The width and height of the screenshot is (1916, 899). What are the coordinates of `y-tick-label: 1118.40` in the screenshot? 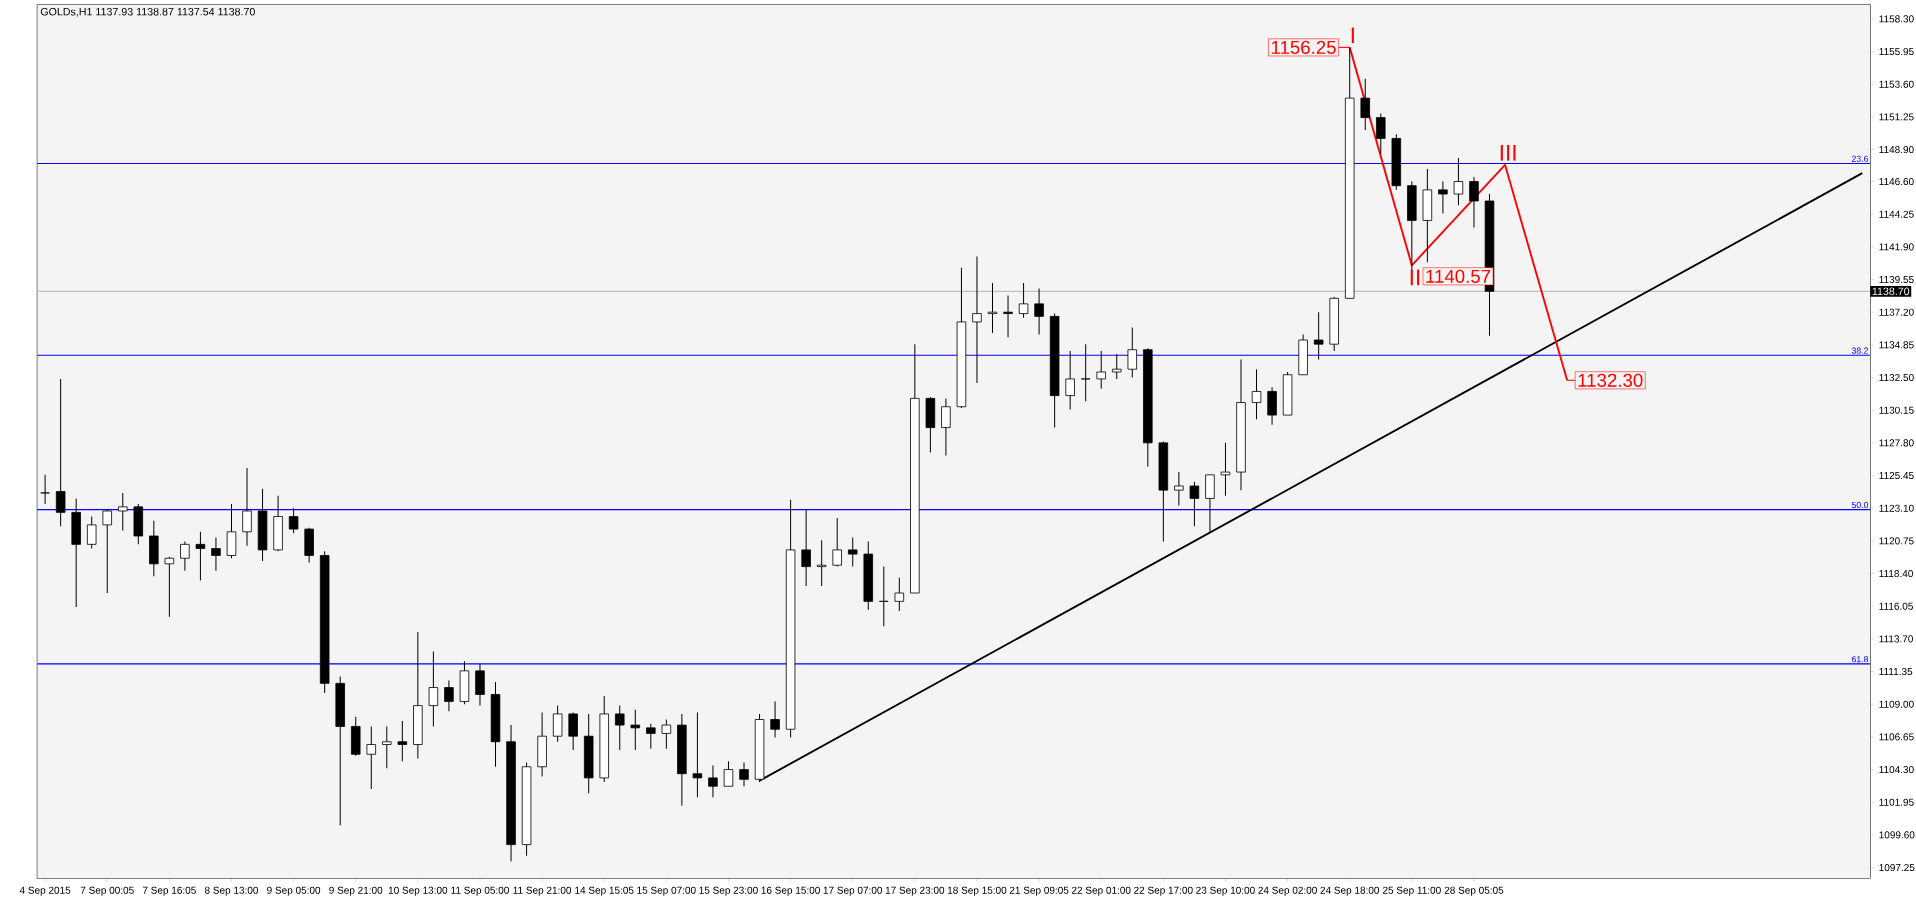 It's located at (1896, 574).